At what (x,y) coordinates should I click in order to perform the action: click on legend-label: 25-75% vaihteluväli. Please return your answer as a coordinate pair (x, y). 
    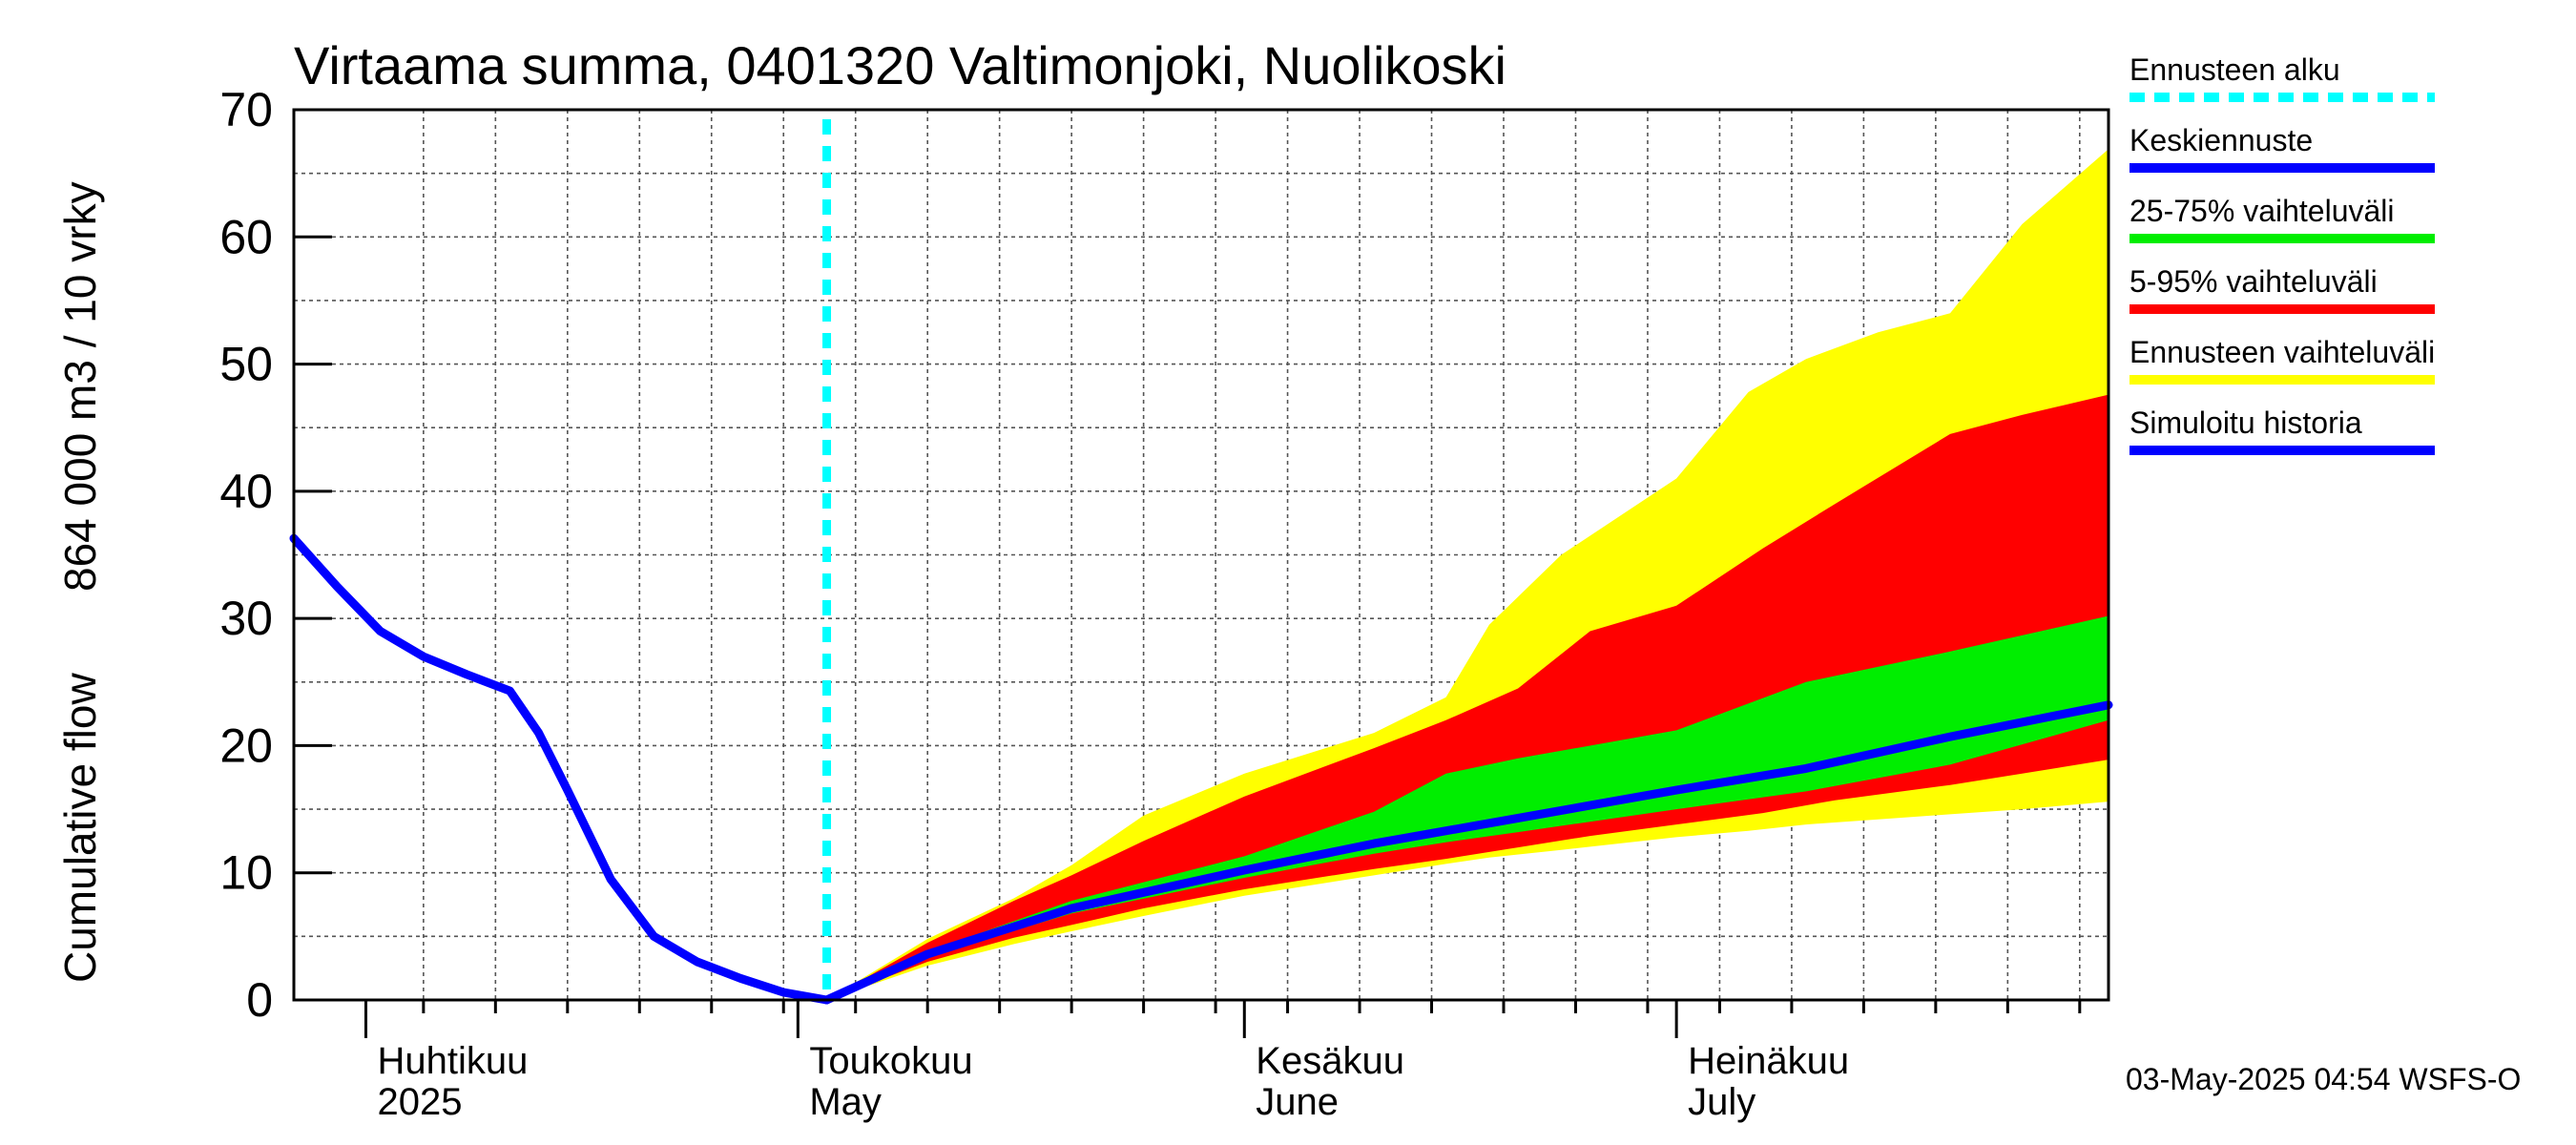
    Looking at the image, I should click on (2262, 211).